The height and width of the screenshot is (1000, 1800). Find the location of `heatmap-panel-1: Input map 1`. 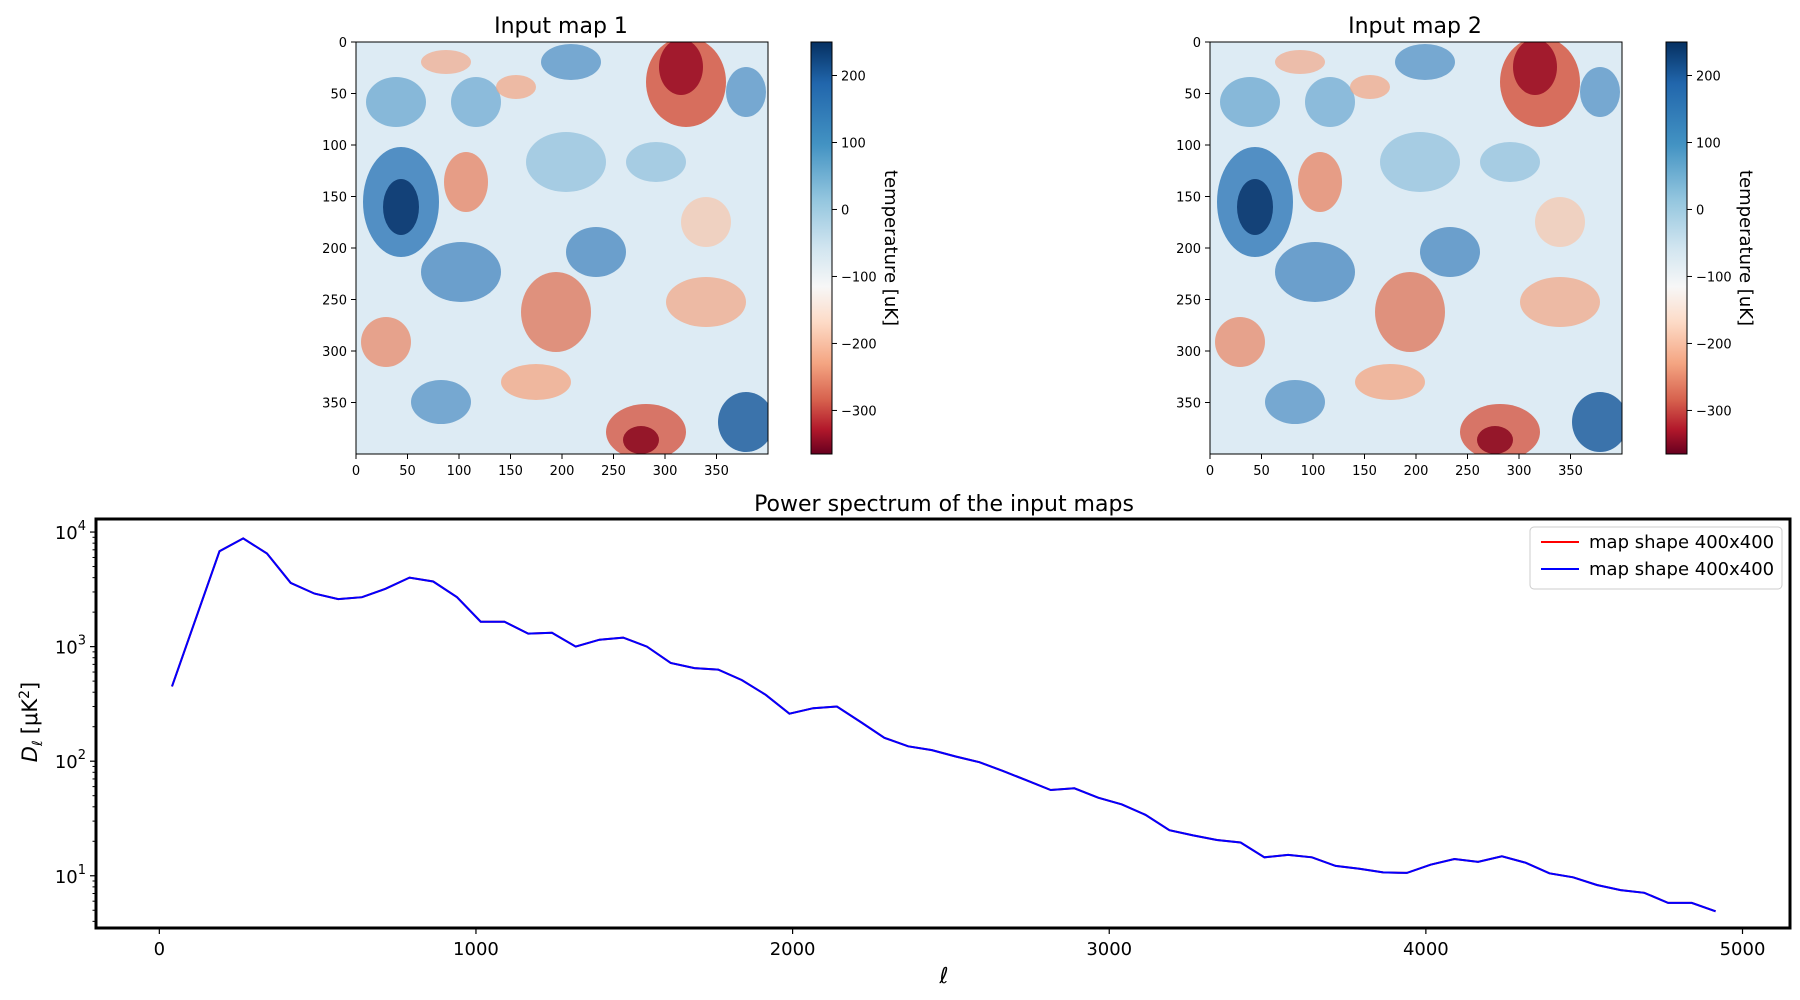

heatmap-panel-1: Input map 1 is located at coordinates (611, 246).